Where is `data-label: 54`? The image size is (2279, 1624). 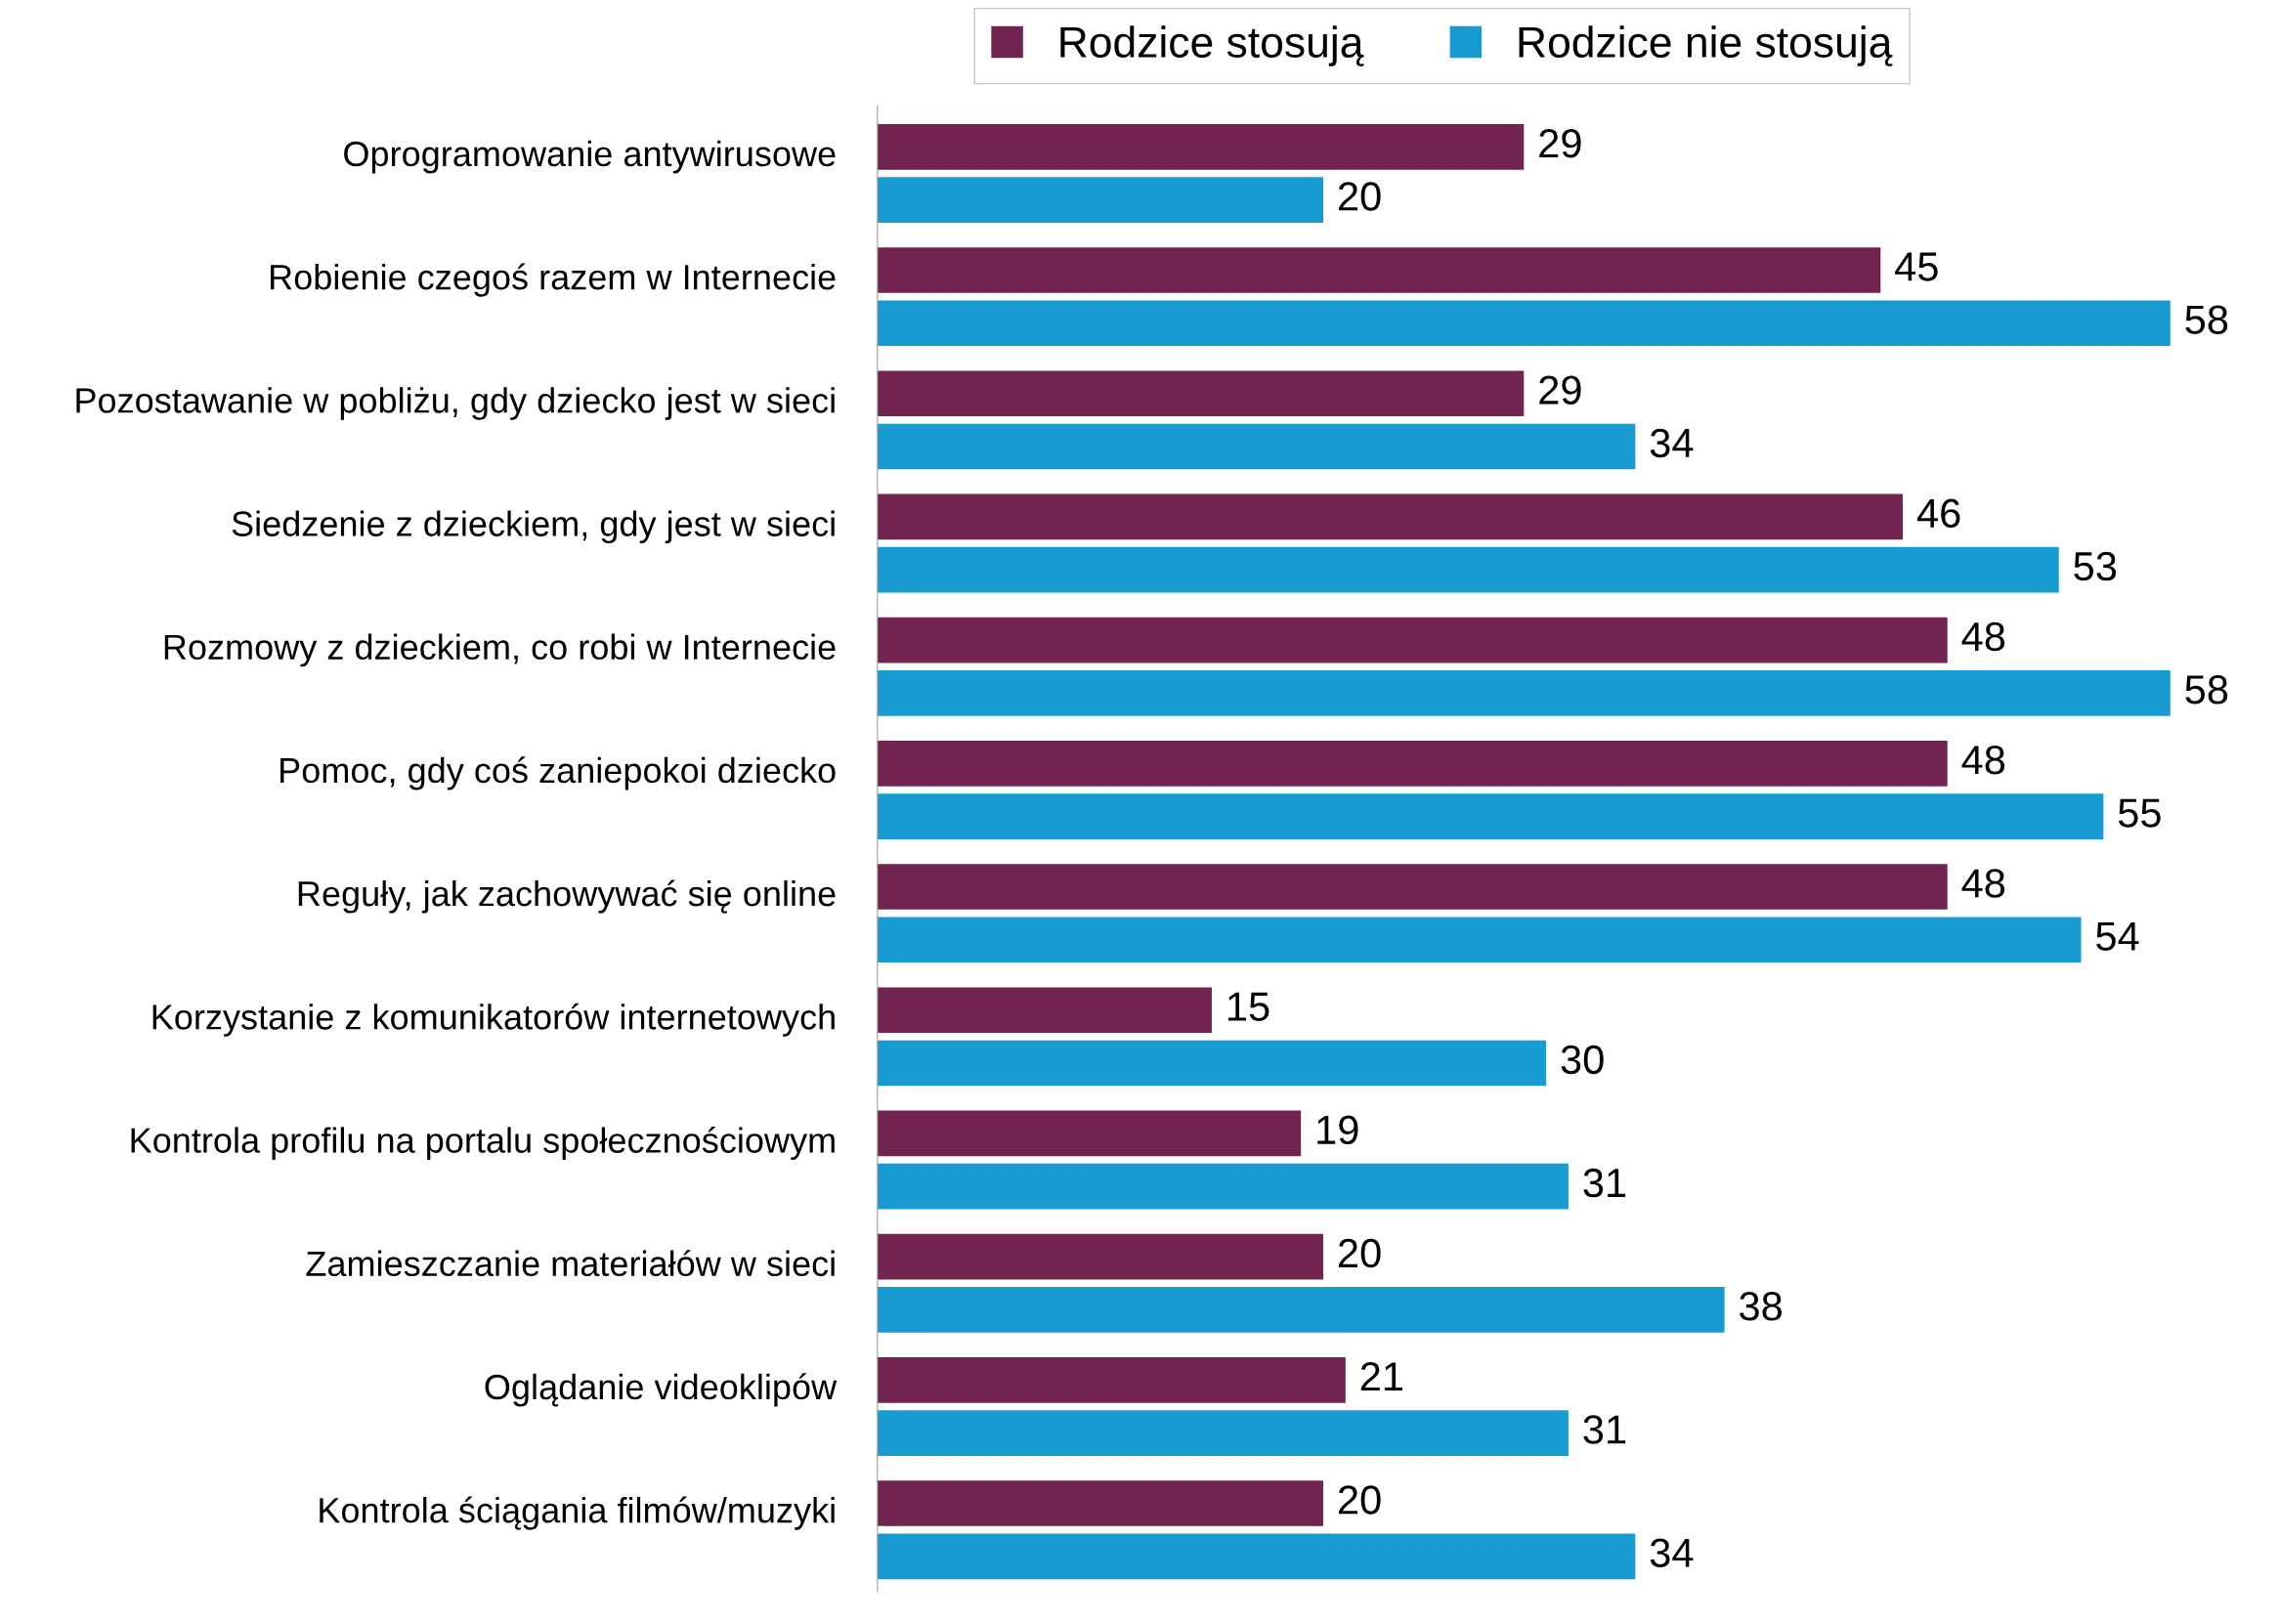 data-label: 54 is located at coordinates (2118, 936).